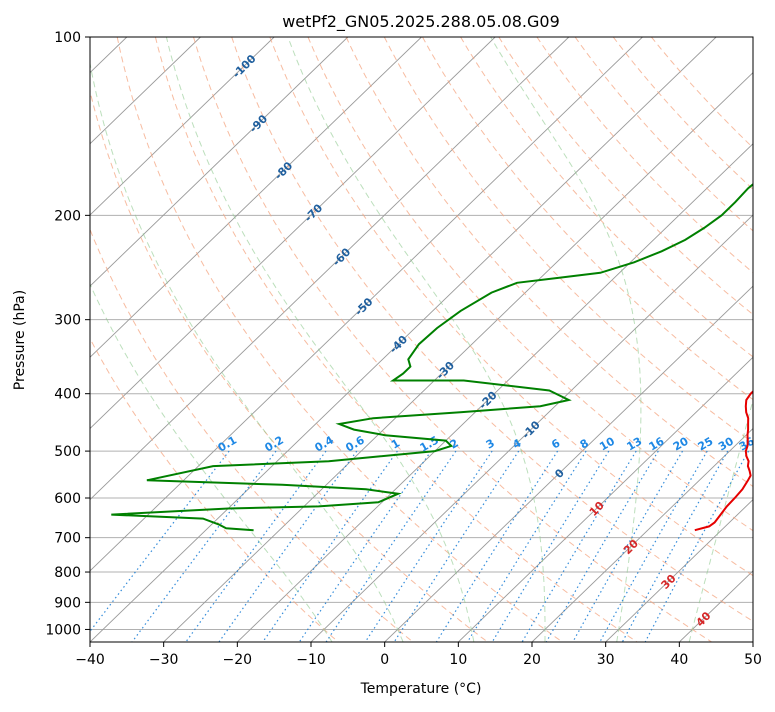 The width and height of the screenshot is (775, 712). What do you see at coordinates (238, 660) in the screenshot?
I see `x-tick-label: −20` at bounding box center [238, 660].